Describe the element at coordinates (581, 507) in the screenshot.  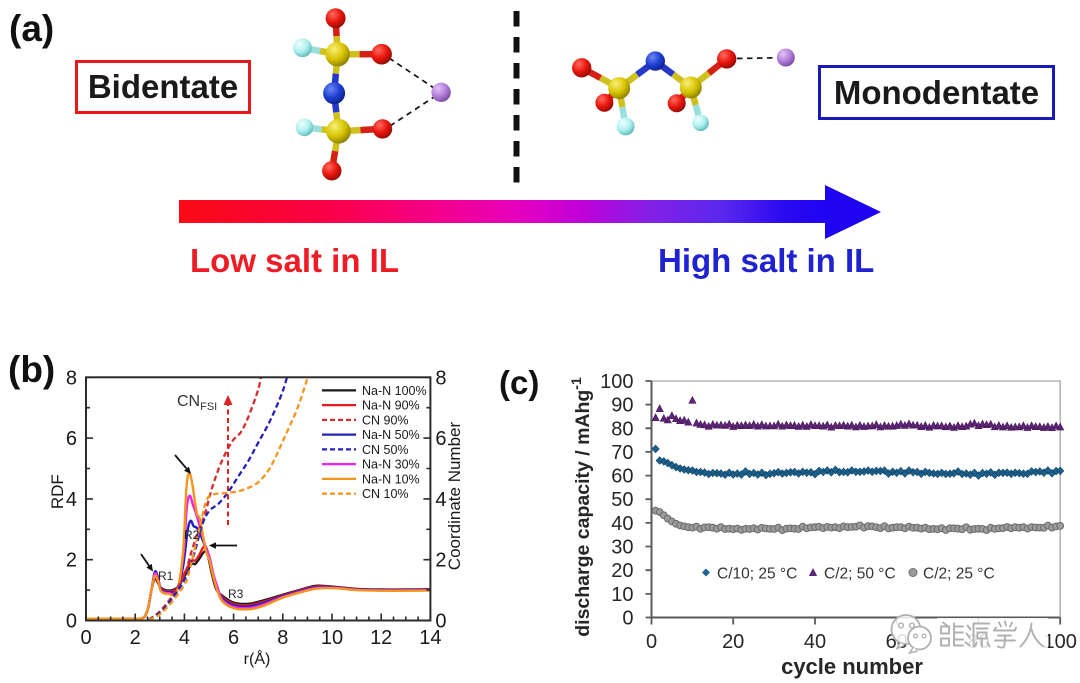
I see `svg-text: discharge capacity / mAhg-1` at that location.